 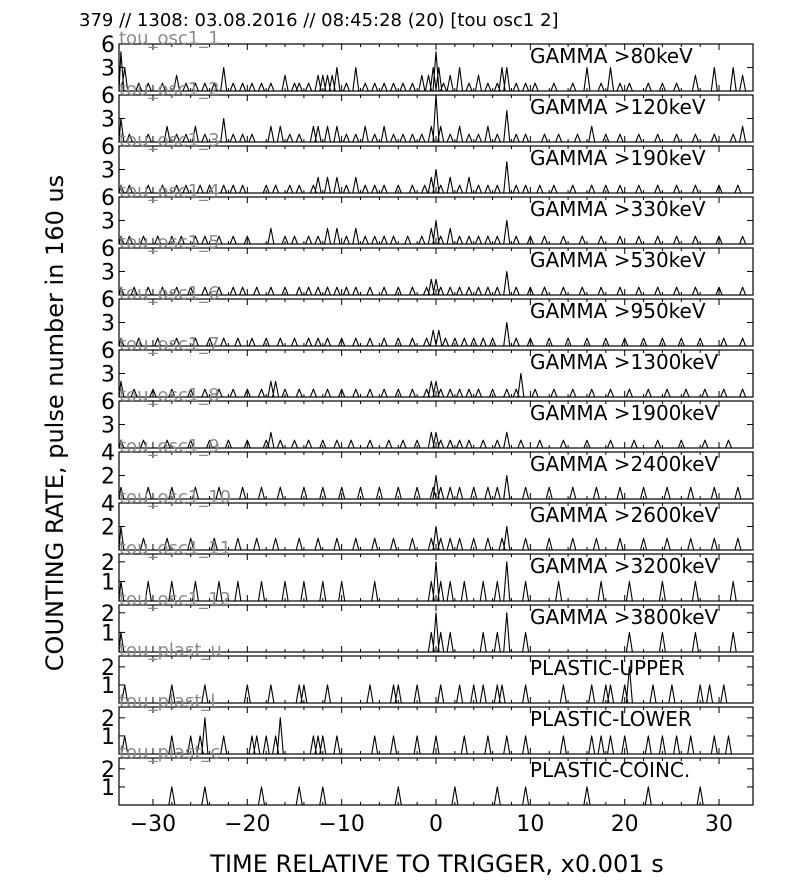 I want to click on panel-tou_osc1_2: 36 GAMMA >120keV tou_osc1_2, so click(x=427, y=111).